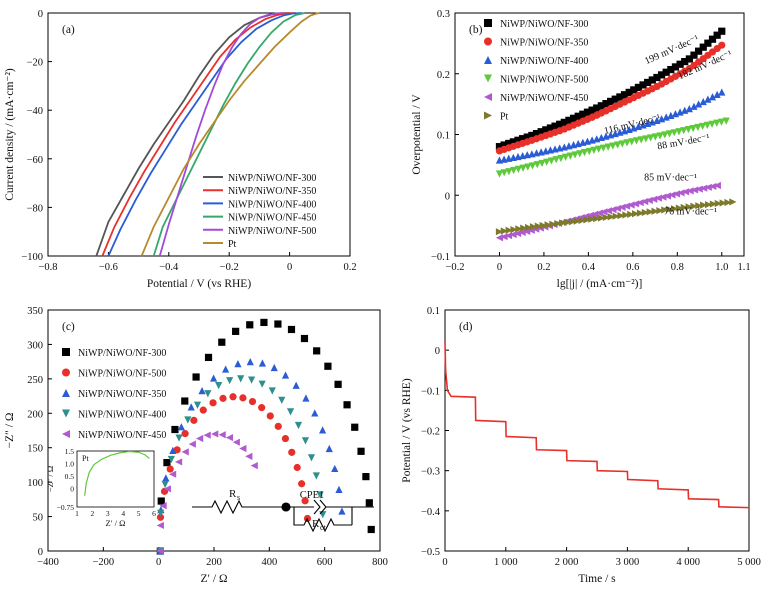  I want to click on panel-b-xtick-label: 0.6, so click(632, 267).